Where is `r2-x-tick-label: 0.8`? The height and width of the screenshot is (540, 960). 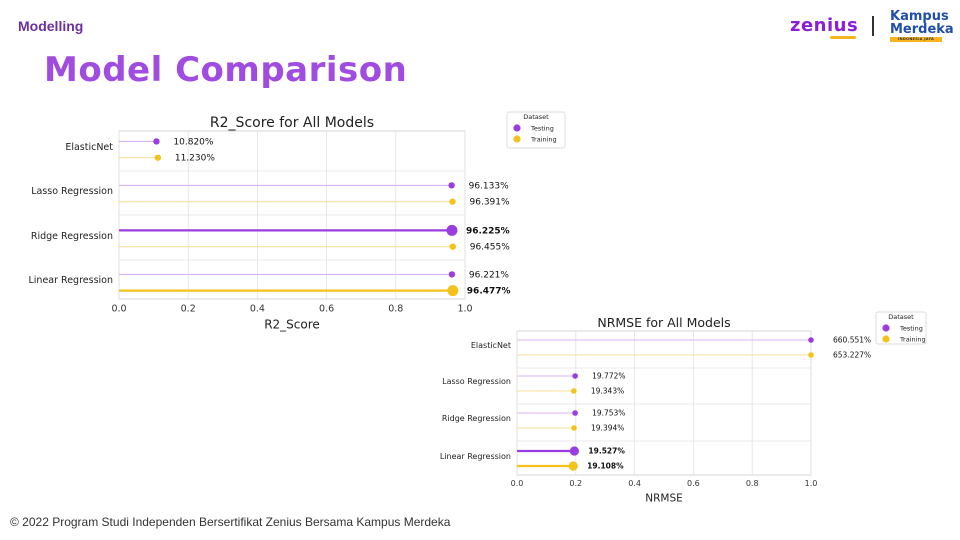
r2-x-tick-label: 0.8 is located at coordinates (395, 309).